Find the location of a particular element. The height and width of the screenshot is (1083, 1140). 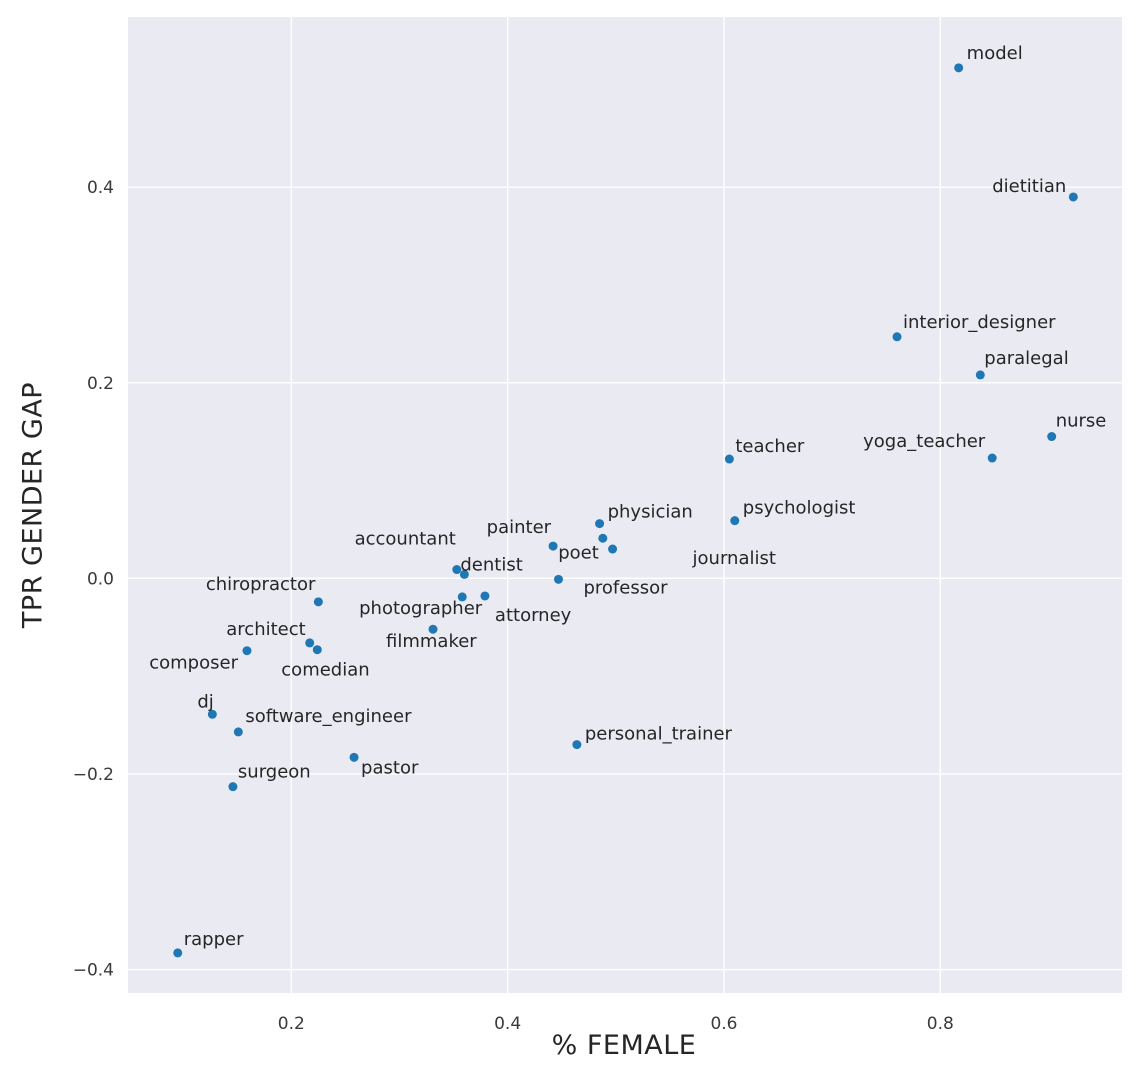

point-label: accountant is located at coordinates (405, 539).